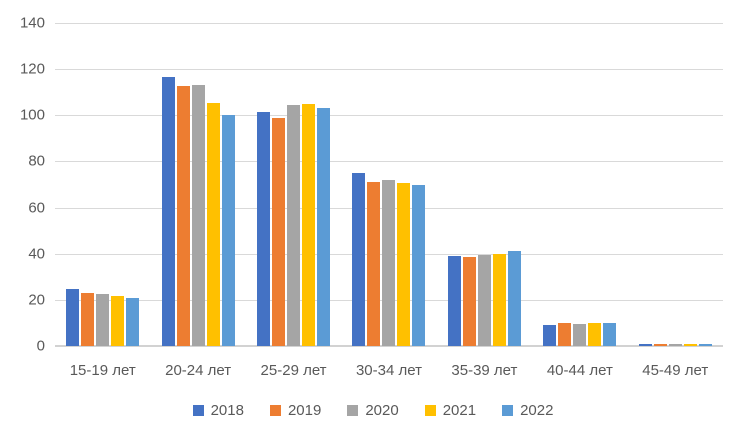 The width and height of the screenshot is (746, 444). I want to click on bar-2018-35-39 лет, so click(454, 301).